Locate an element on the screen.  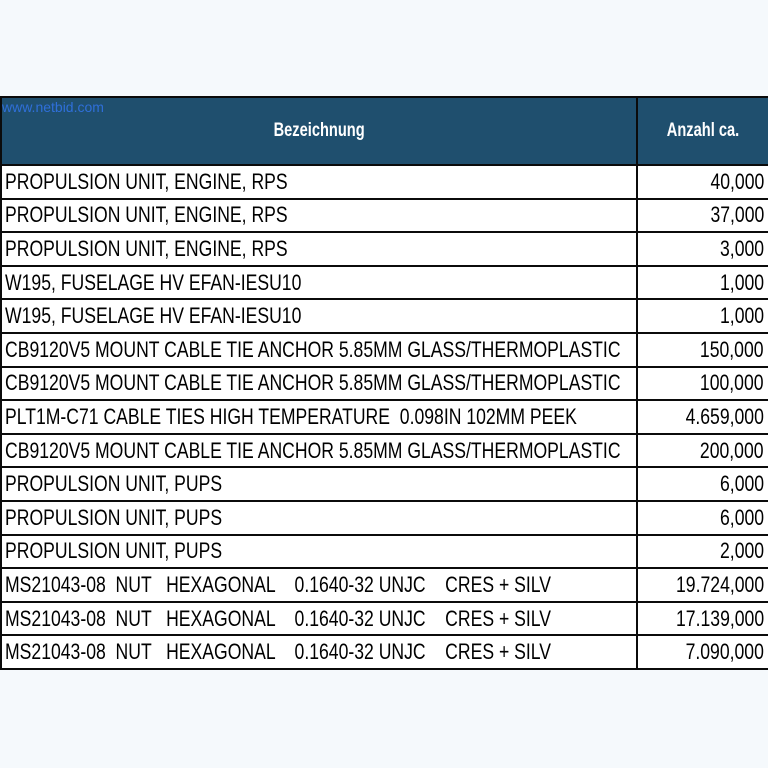
header-label-quantity: Anzahl ca. is located at coordinates (703, 130).